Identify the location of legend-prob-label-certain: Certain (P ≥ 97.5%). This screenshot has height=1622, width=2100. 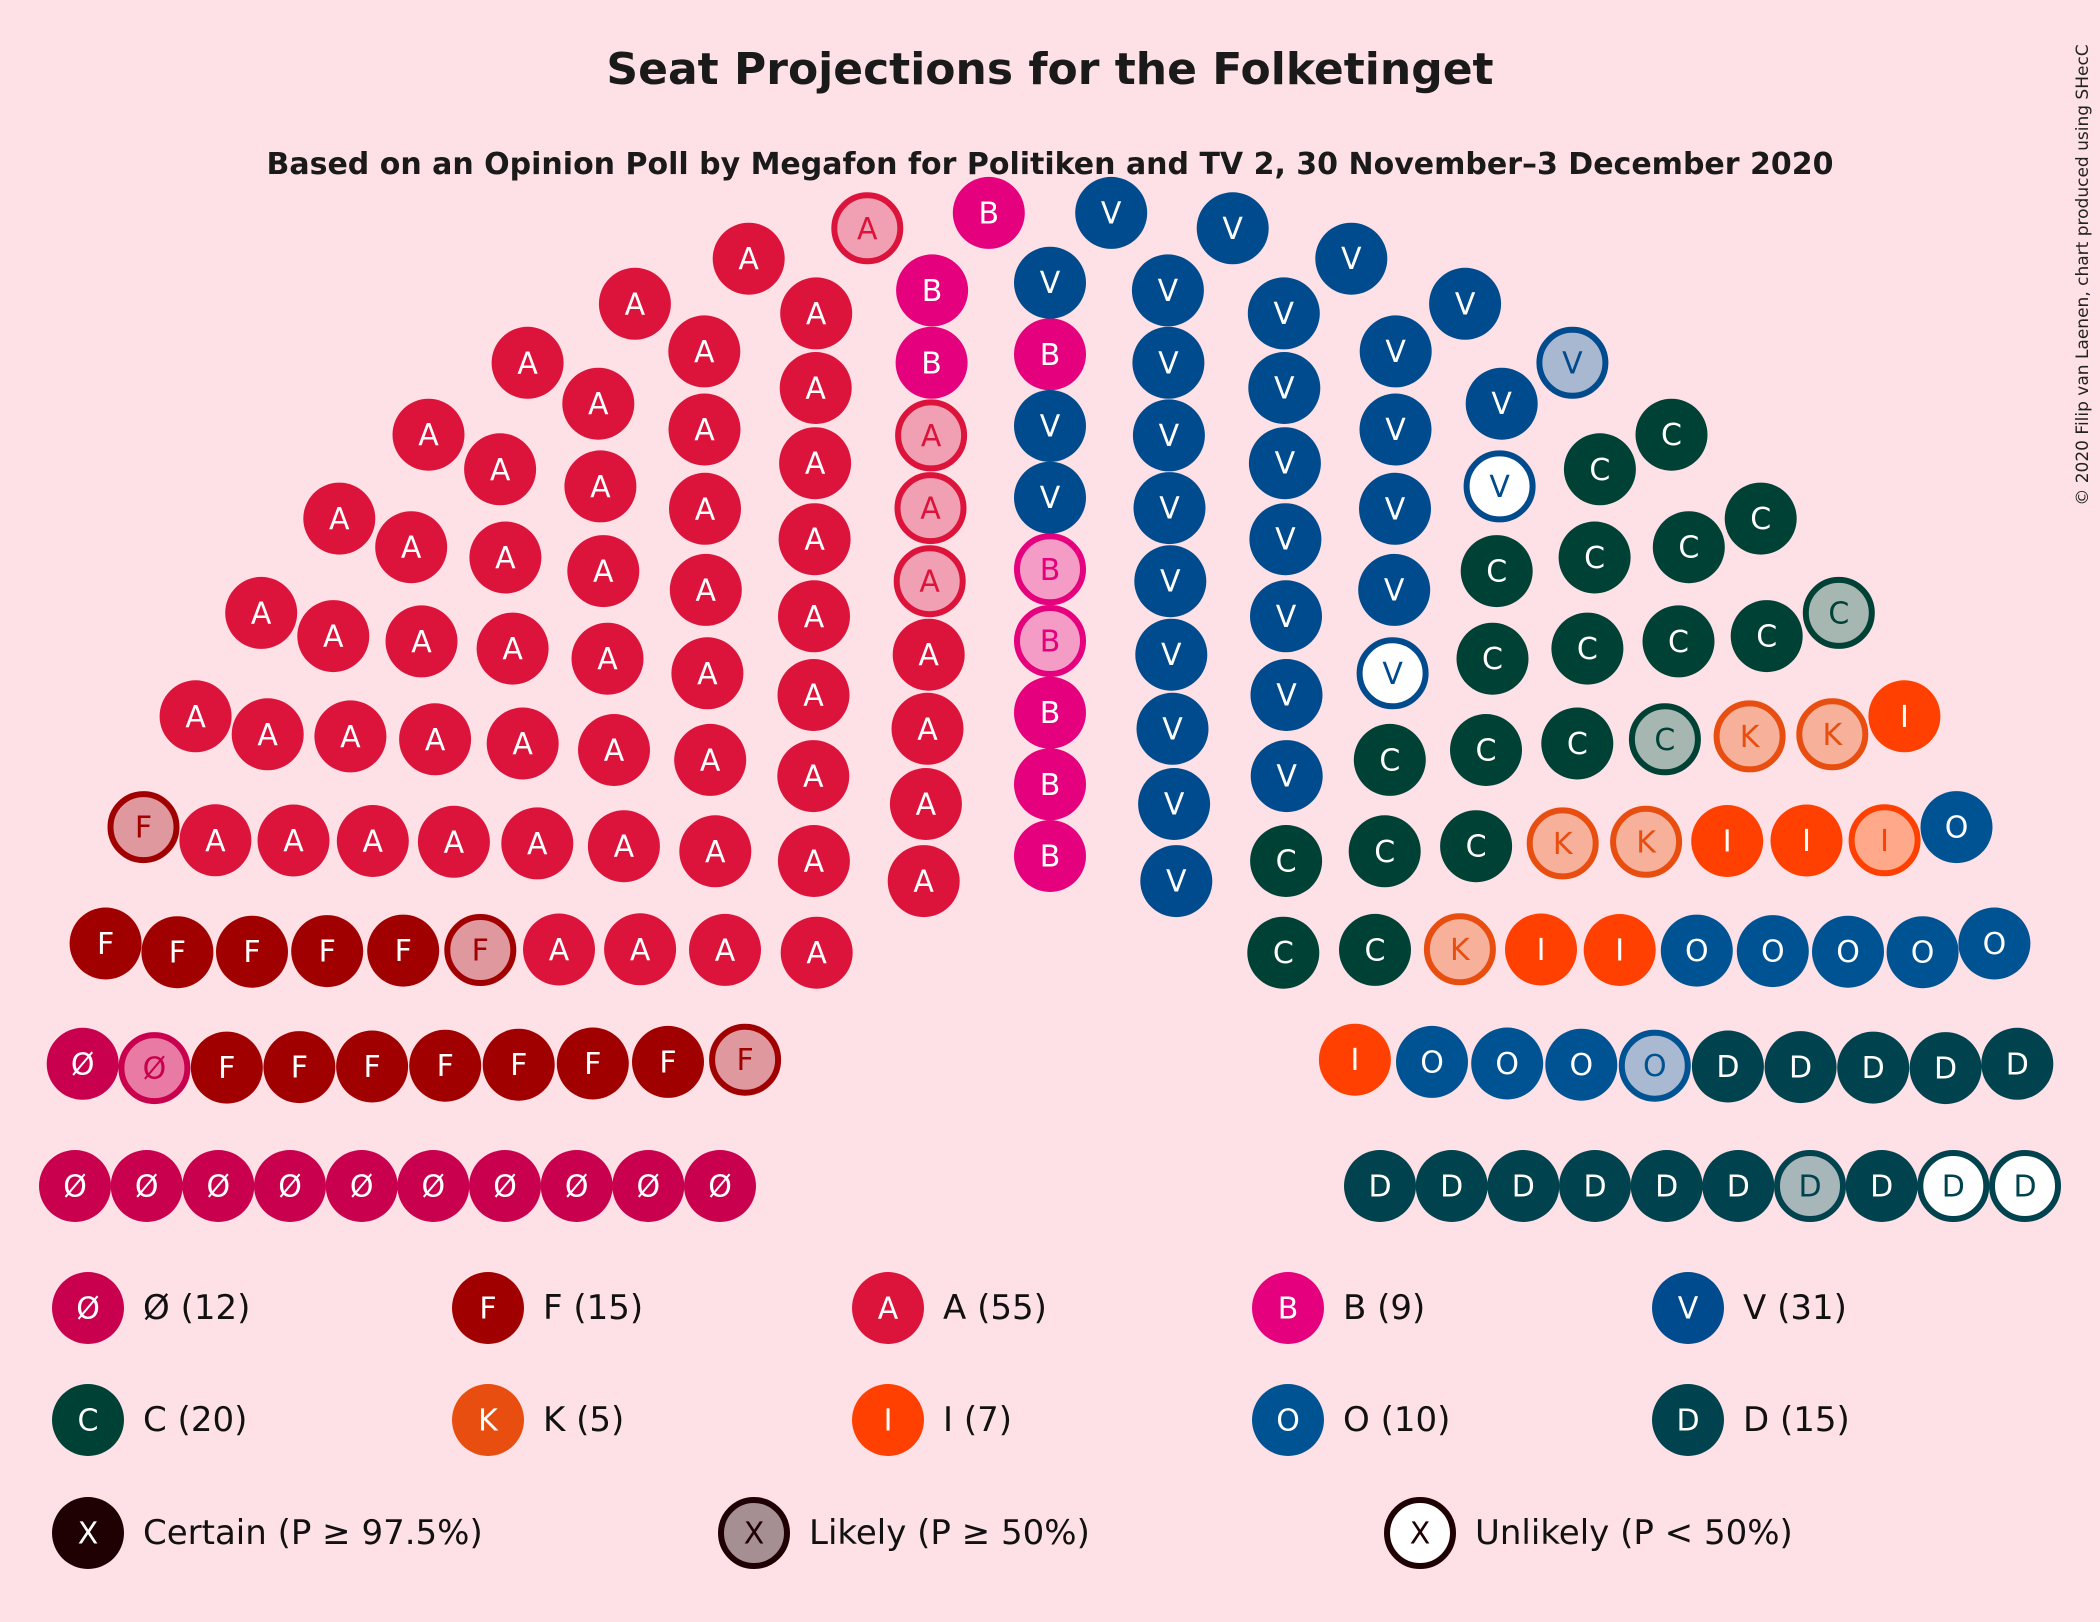
(313, 1533).